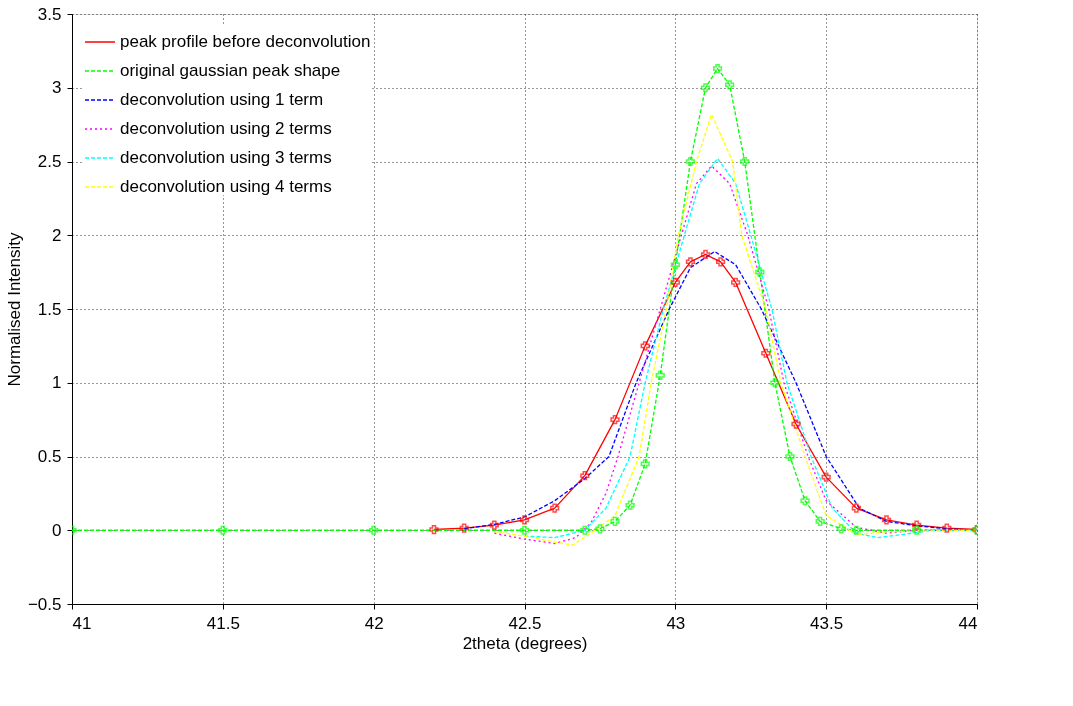  What do you see at coordinates (226, 128) in the screenshot?
I see `legend-label: deconvolution using 2 terms` at bounding box center [226, 128].